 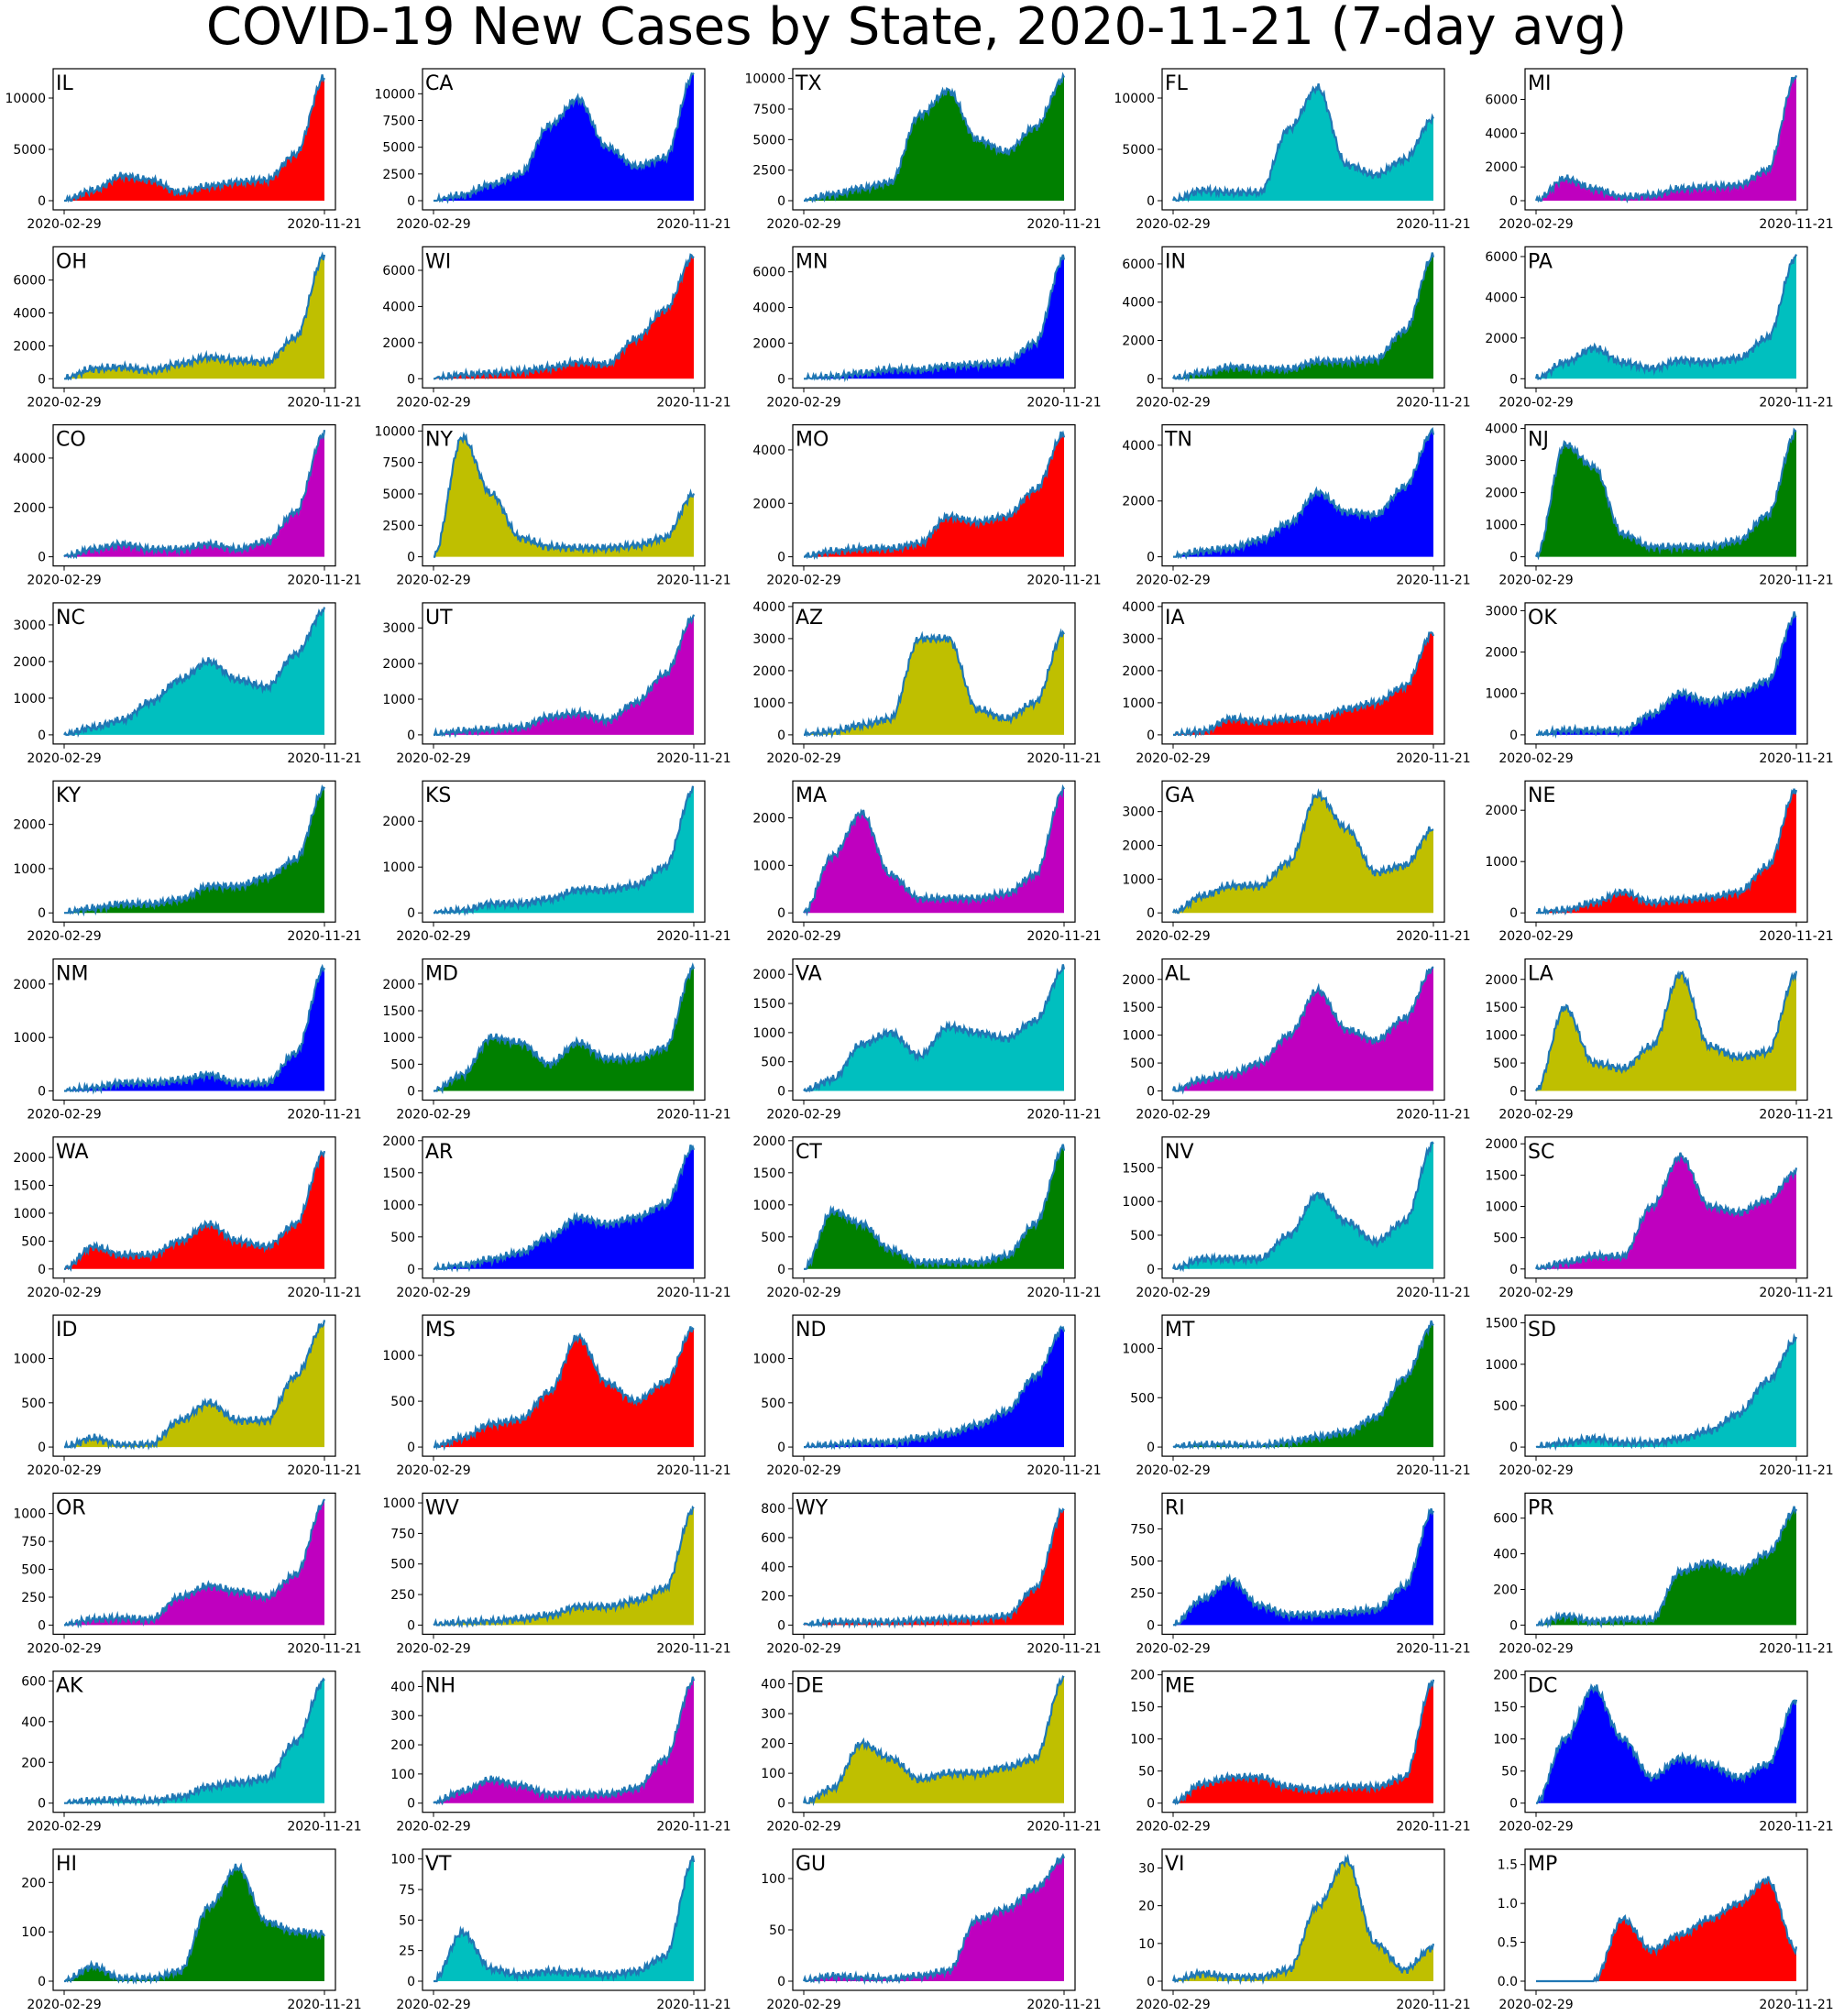 What do you see at coordinates (565, 494) in the screenshot?
I see `line-ny` at bounding box center [565, 494].